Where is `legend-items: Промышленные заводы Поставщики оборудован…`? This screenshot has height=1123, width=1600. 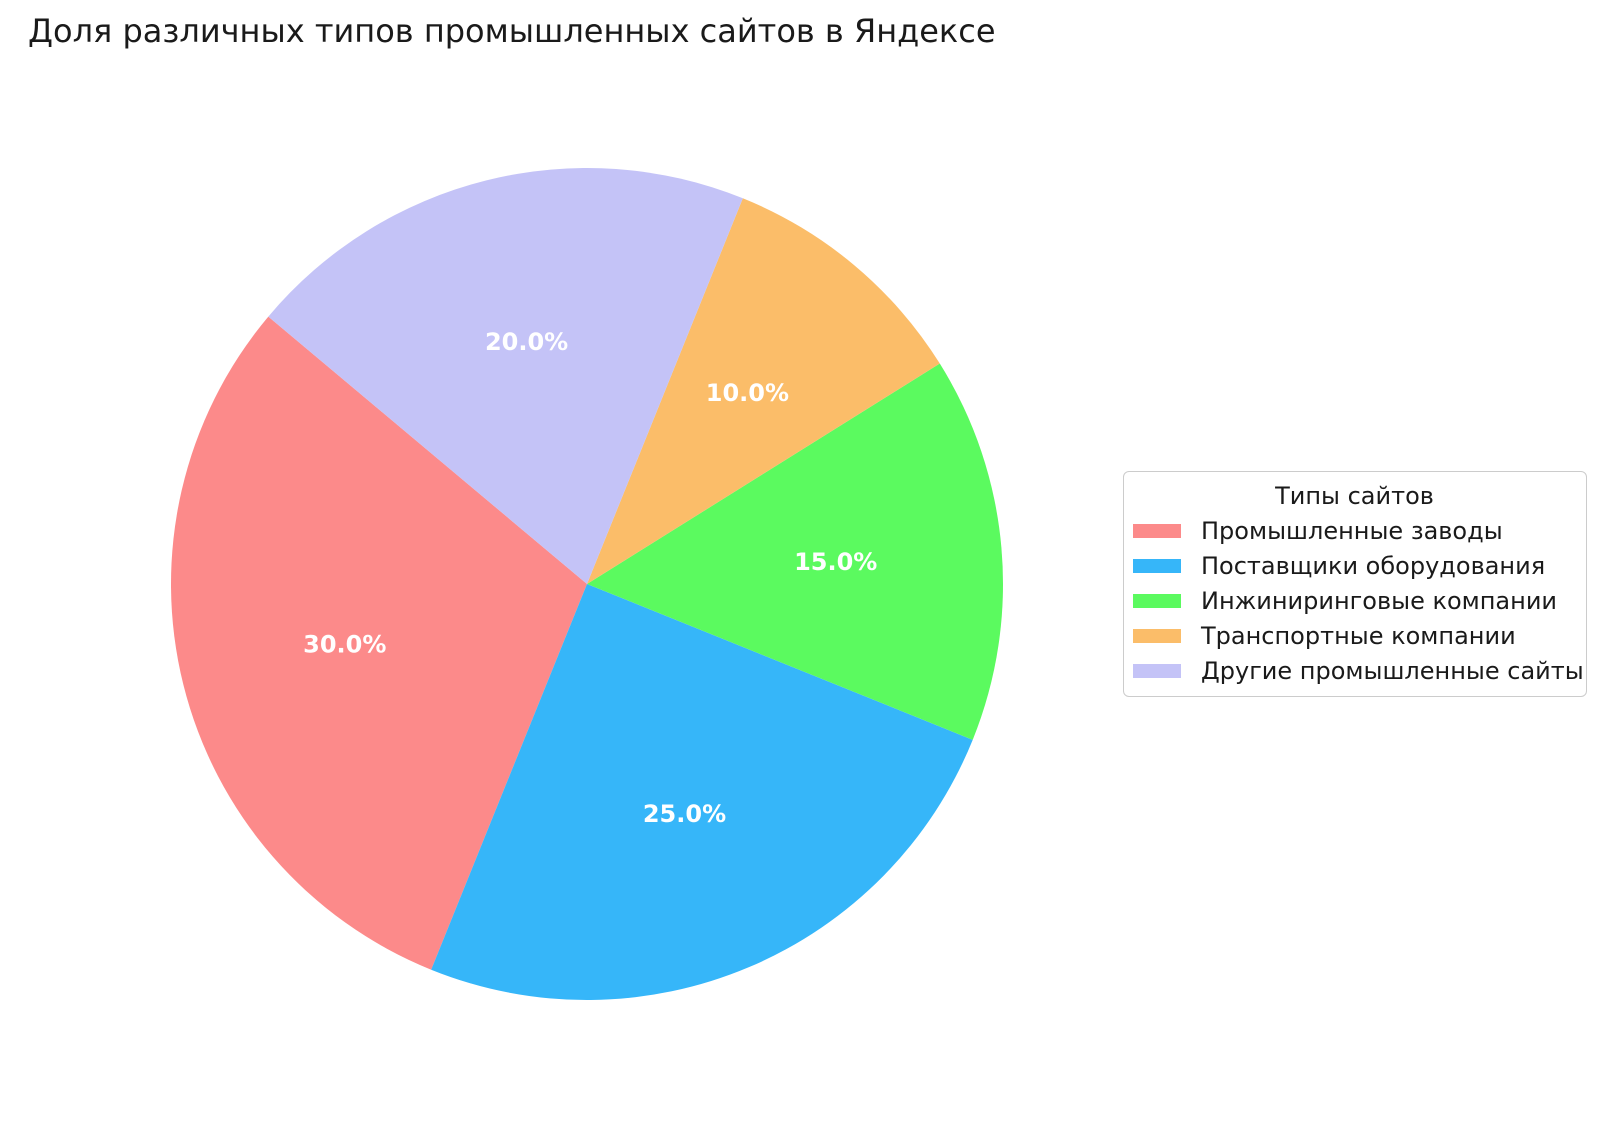 legend-items: Промышленные заводы Поставщики оборудован… is located at coordinates (1358, 600).